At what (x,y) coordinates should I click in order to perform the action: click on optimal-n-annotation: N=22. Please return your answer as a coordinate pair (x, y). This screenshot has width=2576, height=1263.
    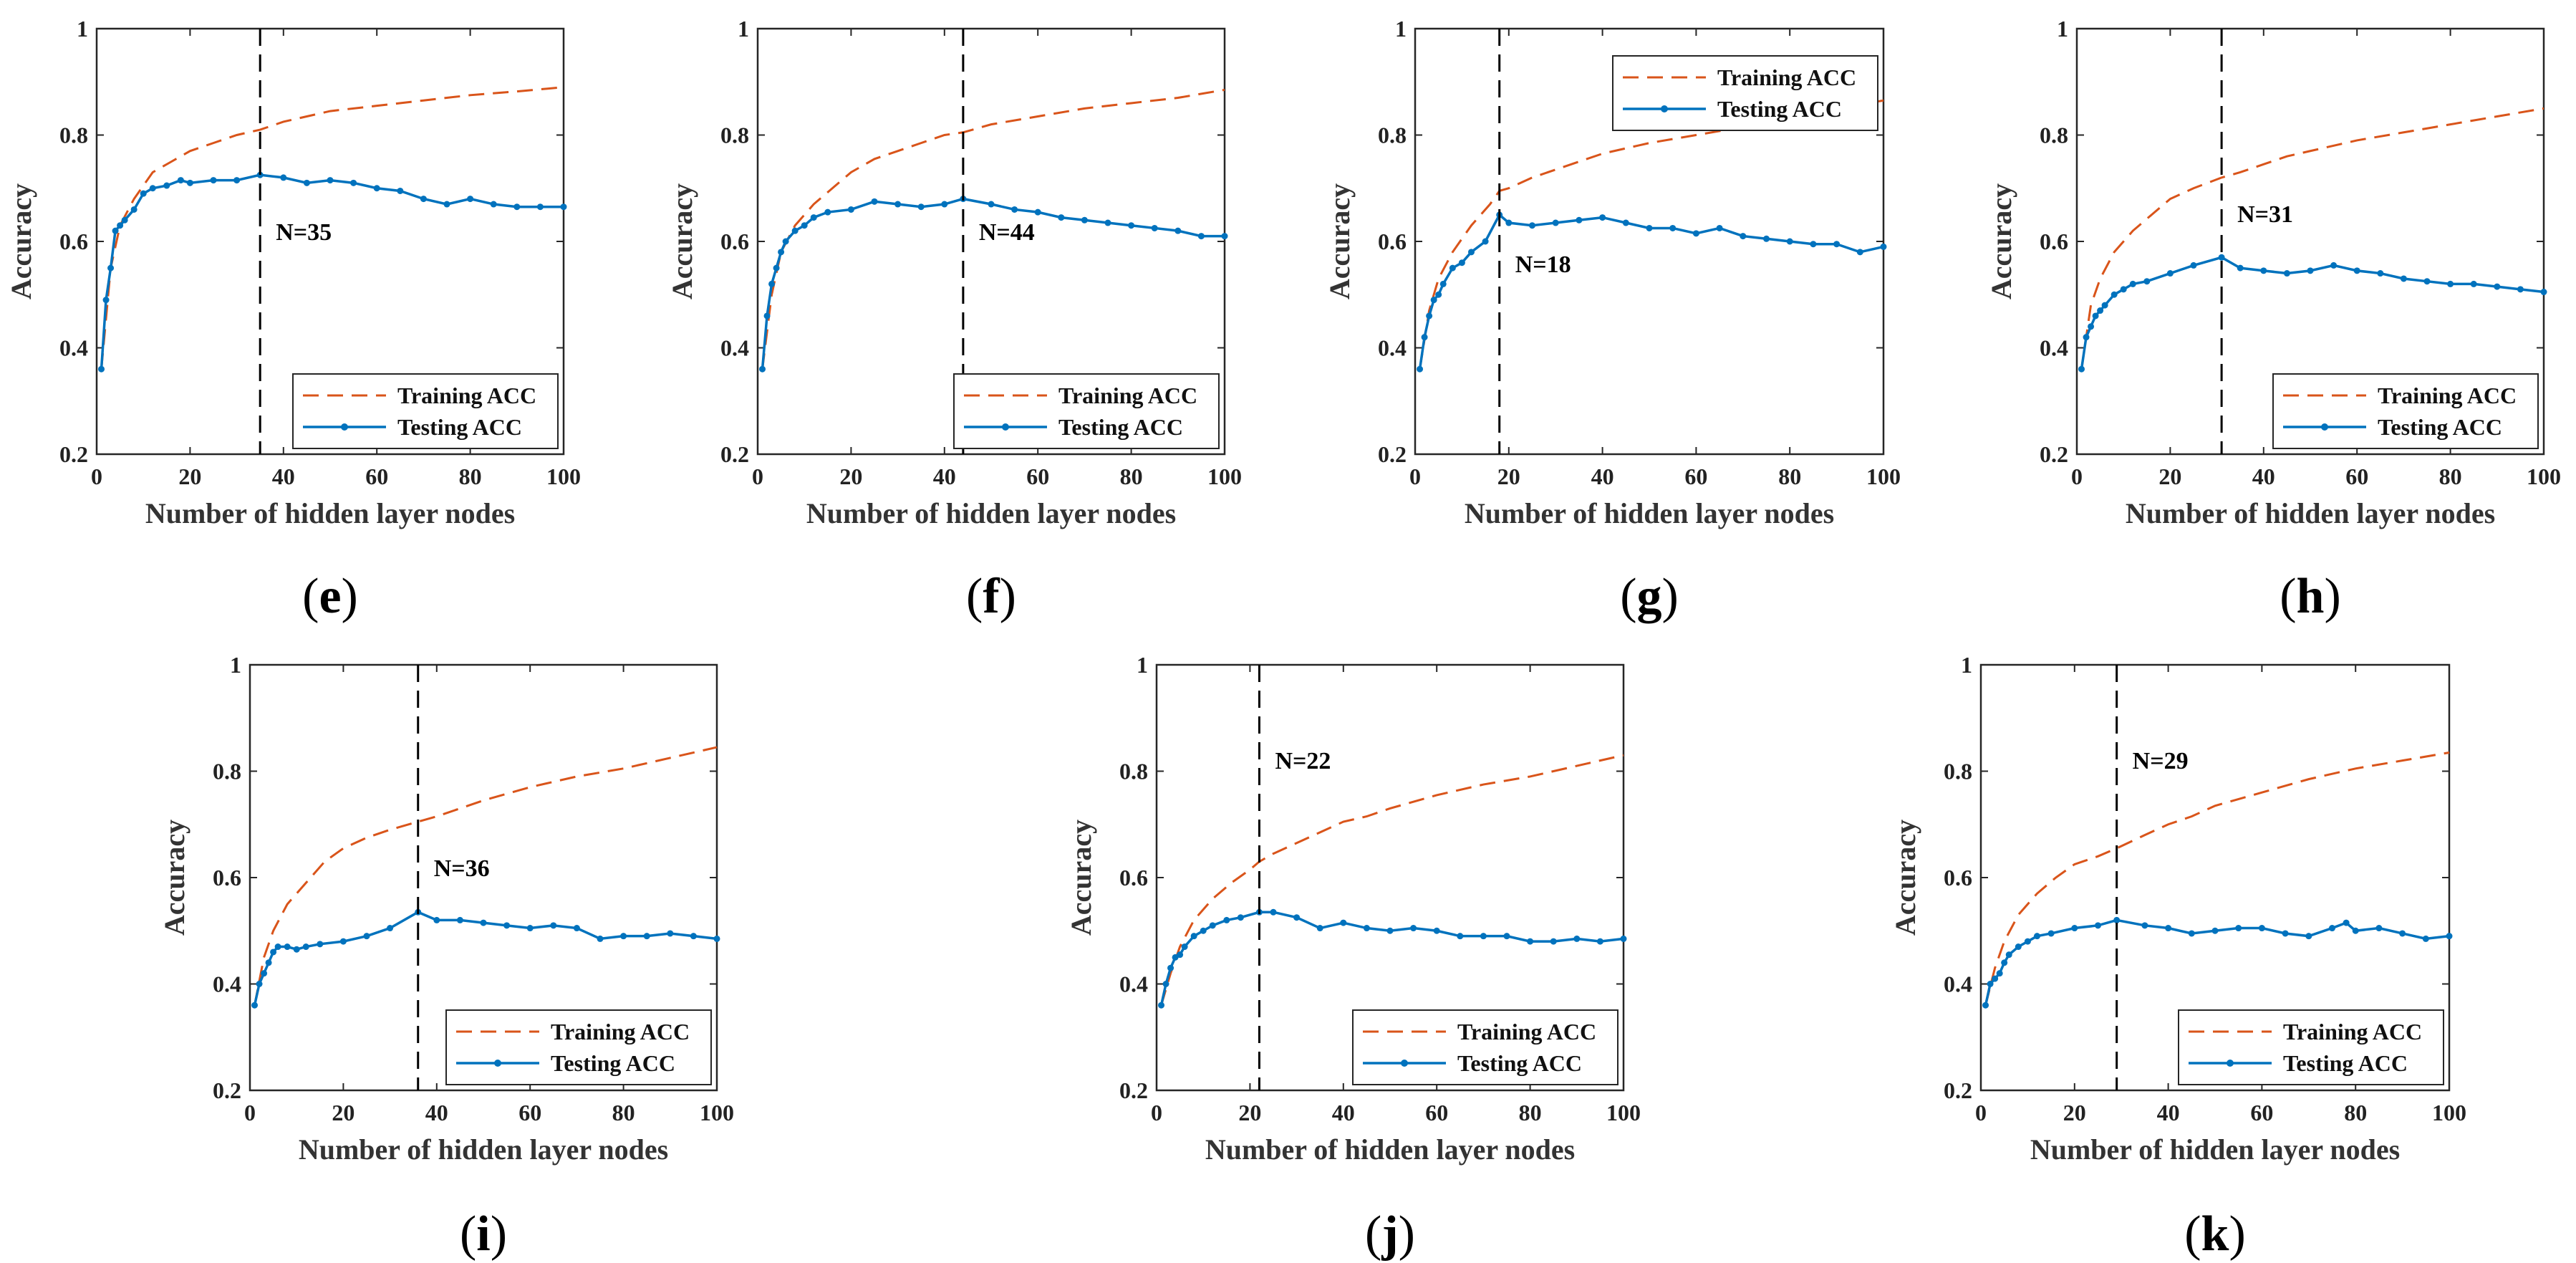
    Looking at the image, I should click on (1303, 761).